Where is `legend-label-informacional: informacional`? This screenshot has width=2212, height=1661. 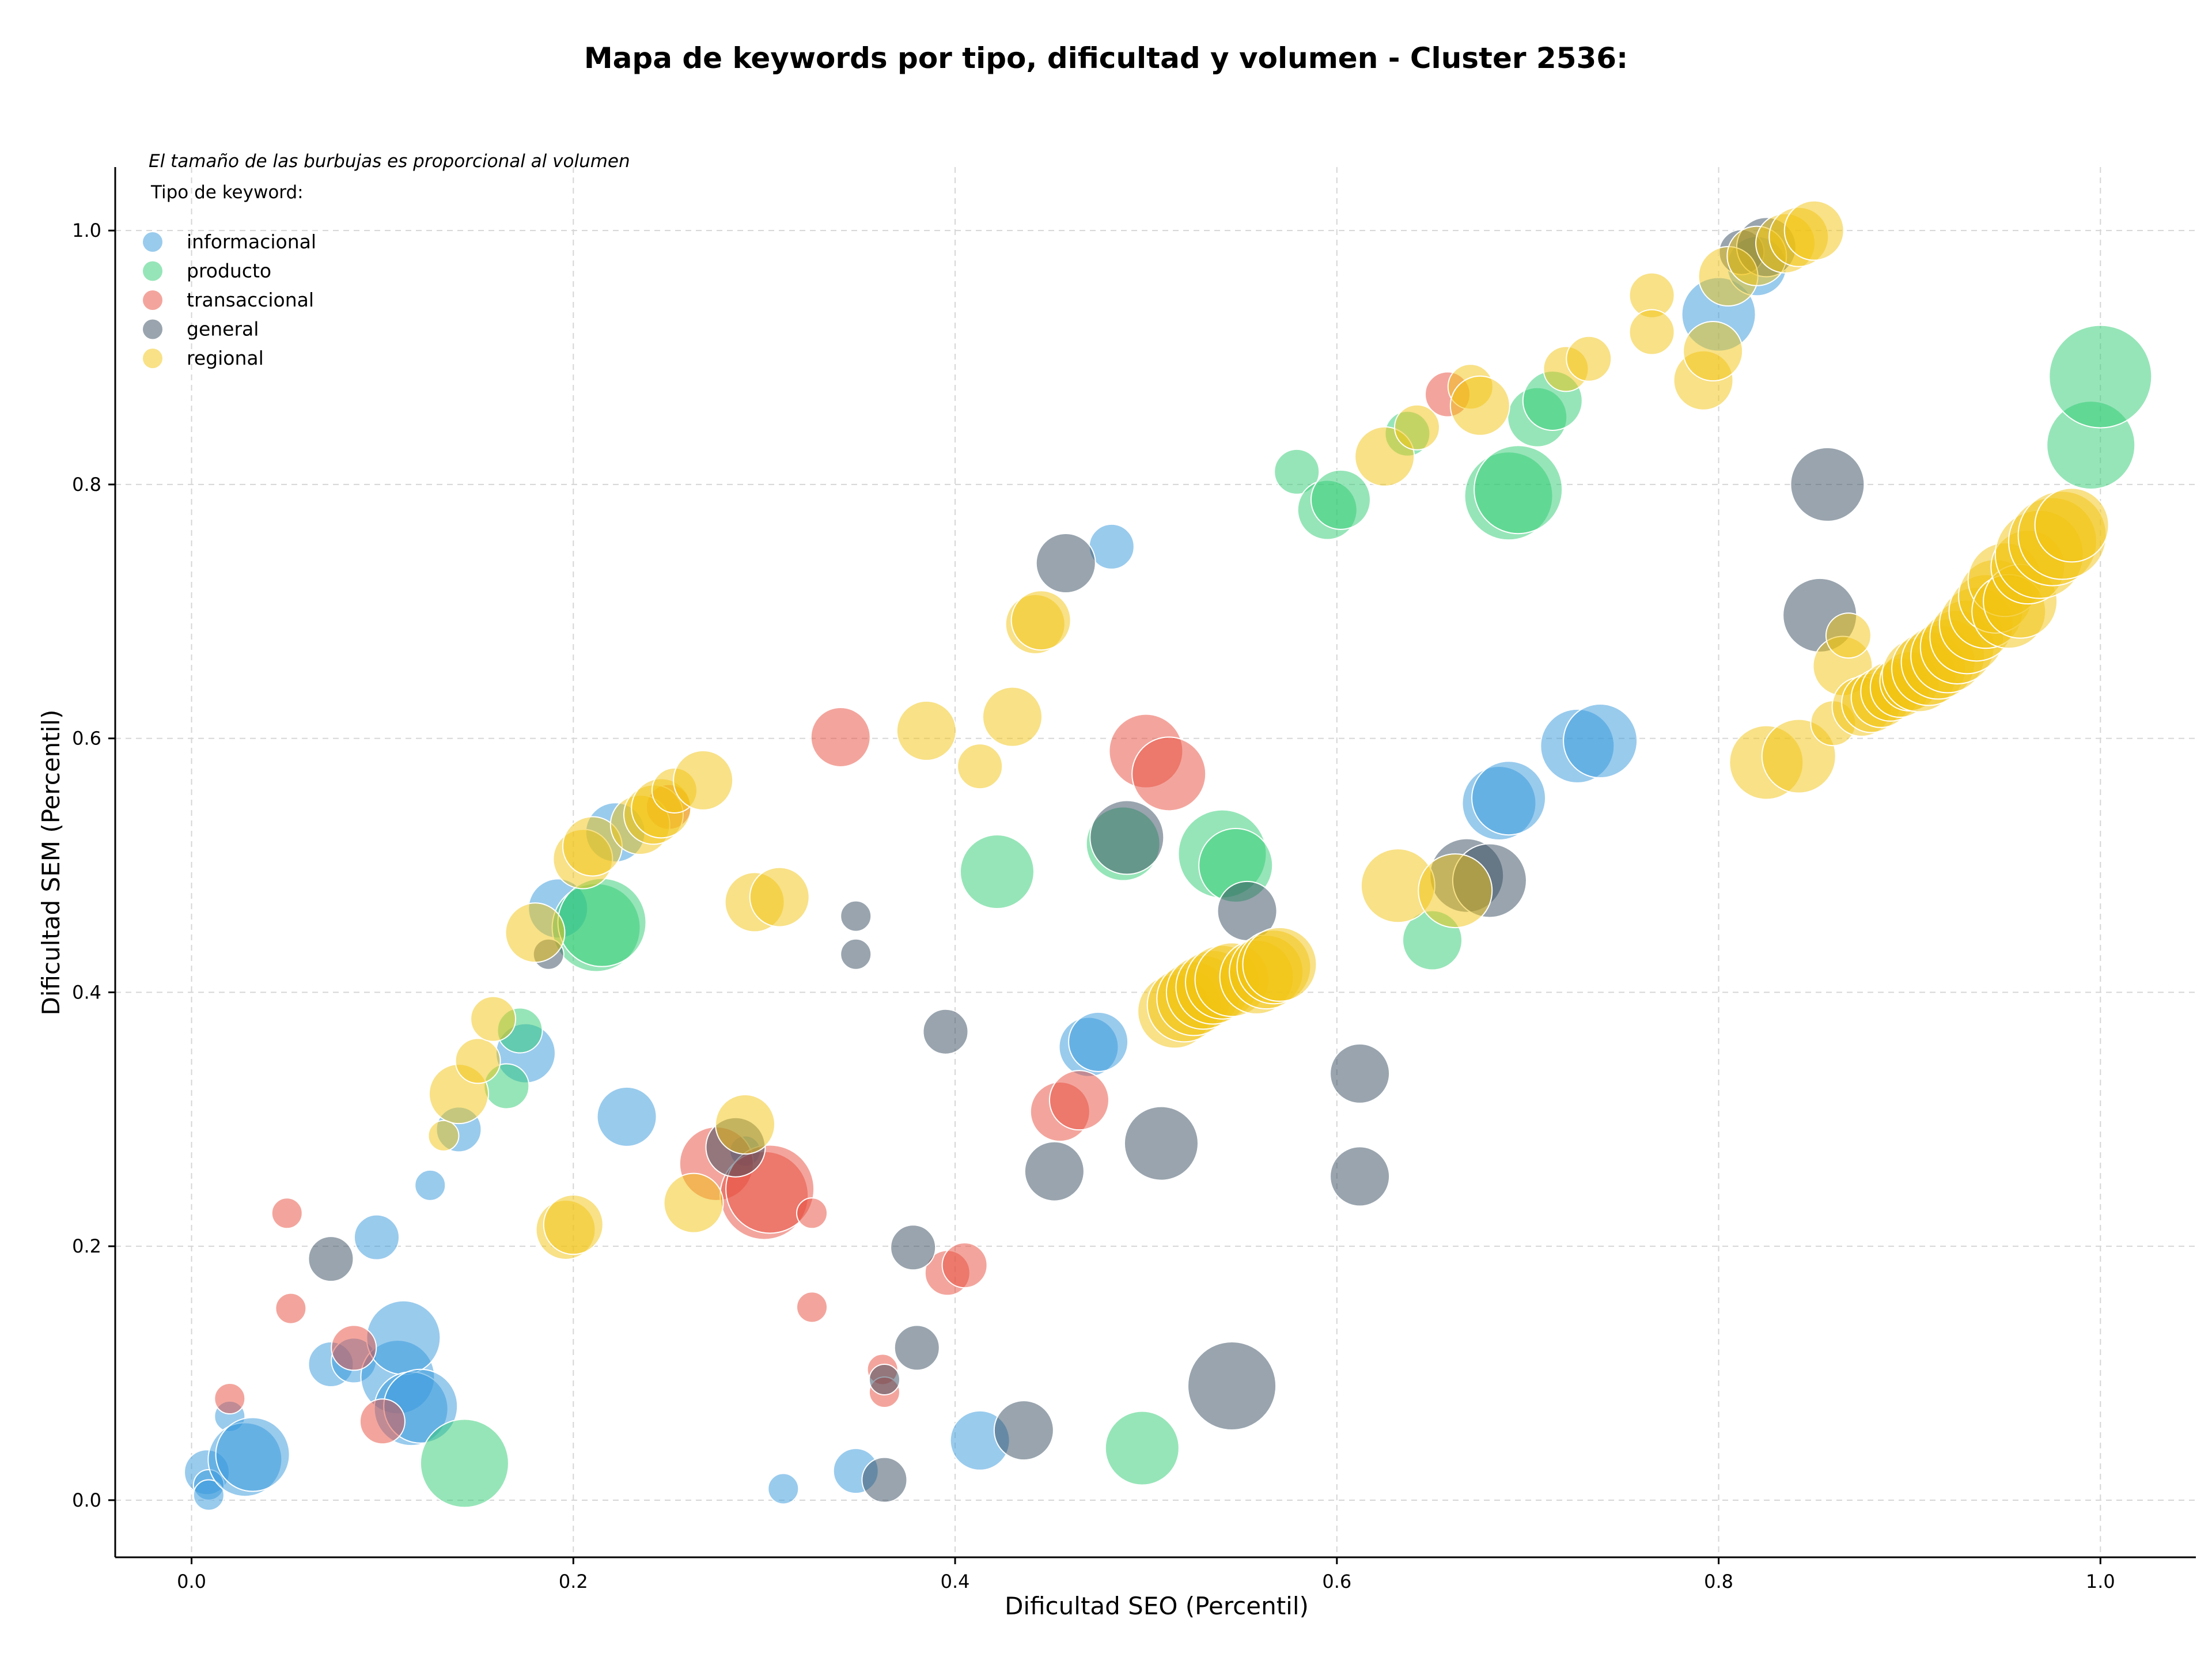 legend-label-informacional: informacional is located at coordinates (251, 241).